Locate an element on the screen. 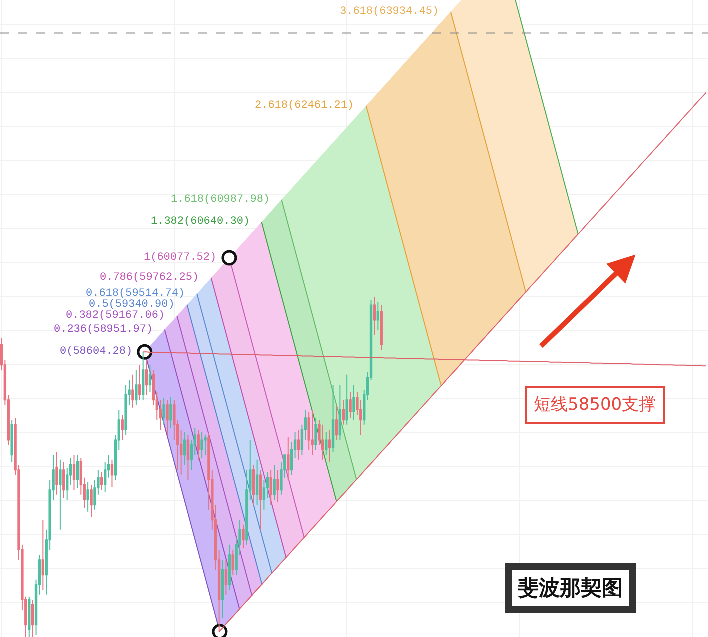 The width and height of the screenshot is (708, 637). text: 2.618(62461.21) is located at coordinates (304, 106).